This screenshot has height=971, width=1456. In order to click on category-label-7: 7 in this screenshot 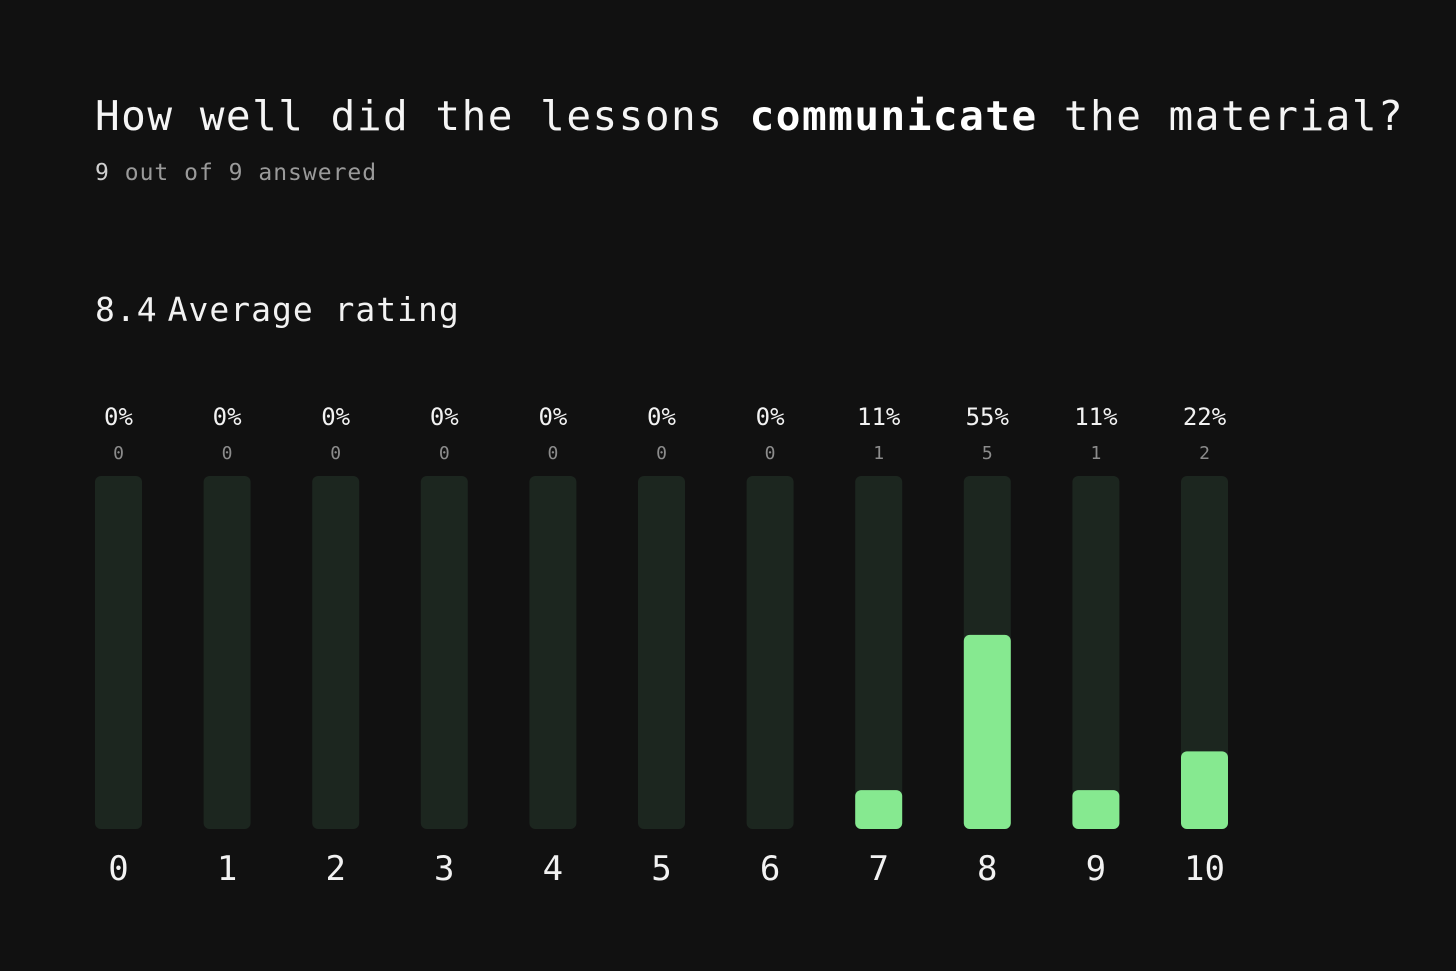, I will do `click(878, 869)`.